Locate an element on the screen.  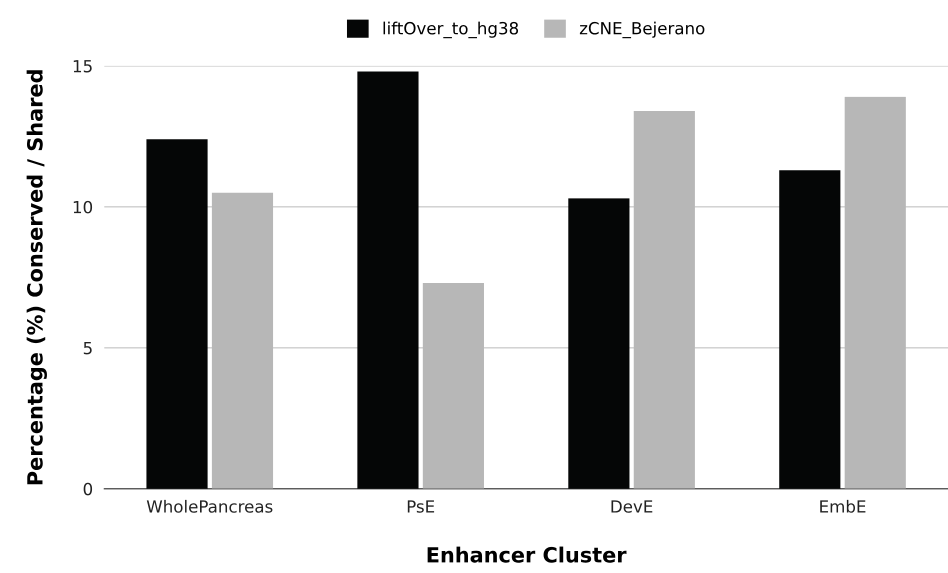
y-tick-label: 0 is located at coordinates (88, 489).